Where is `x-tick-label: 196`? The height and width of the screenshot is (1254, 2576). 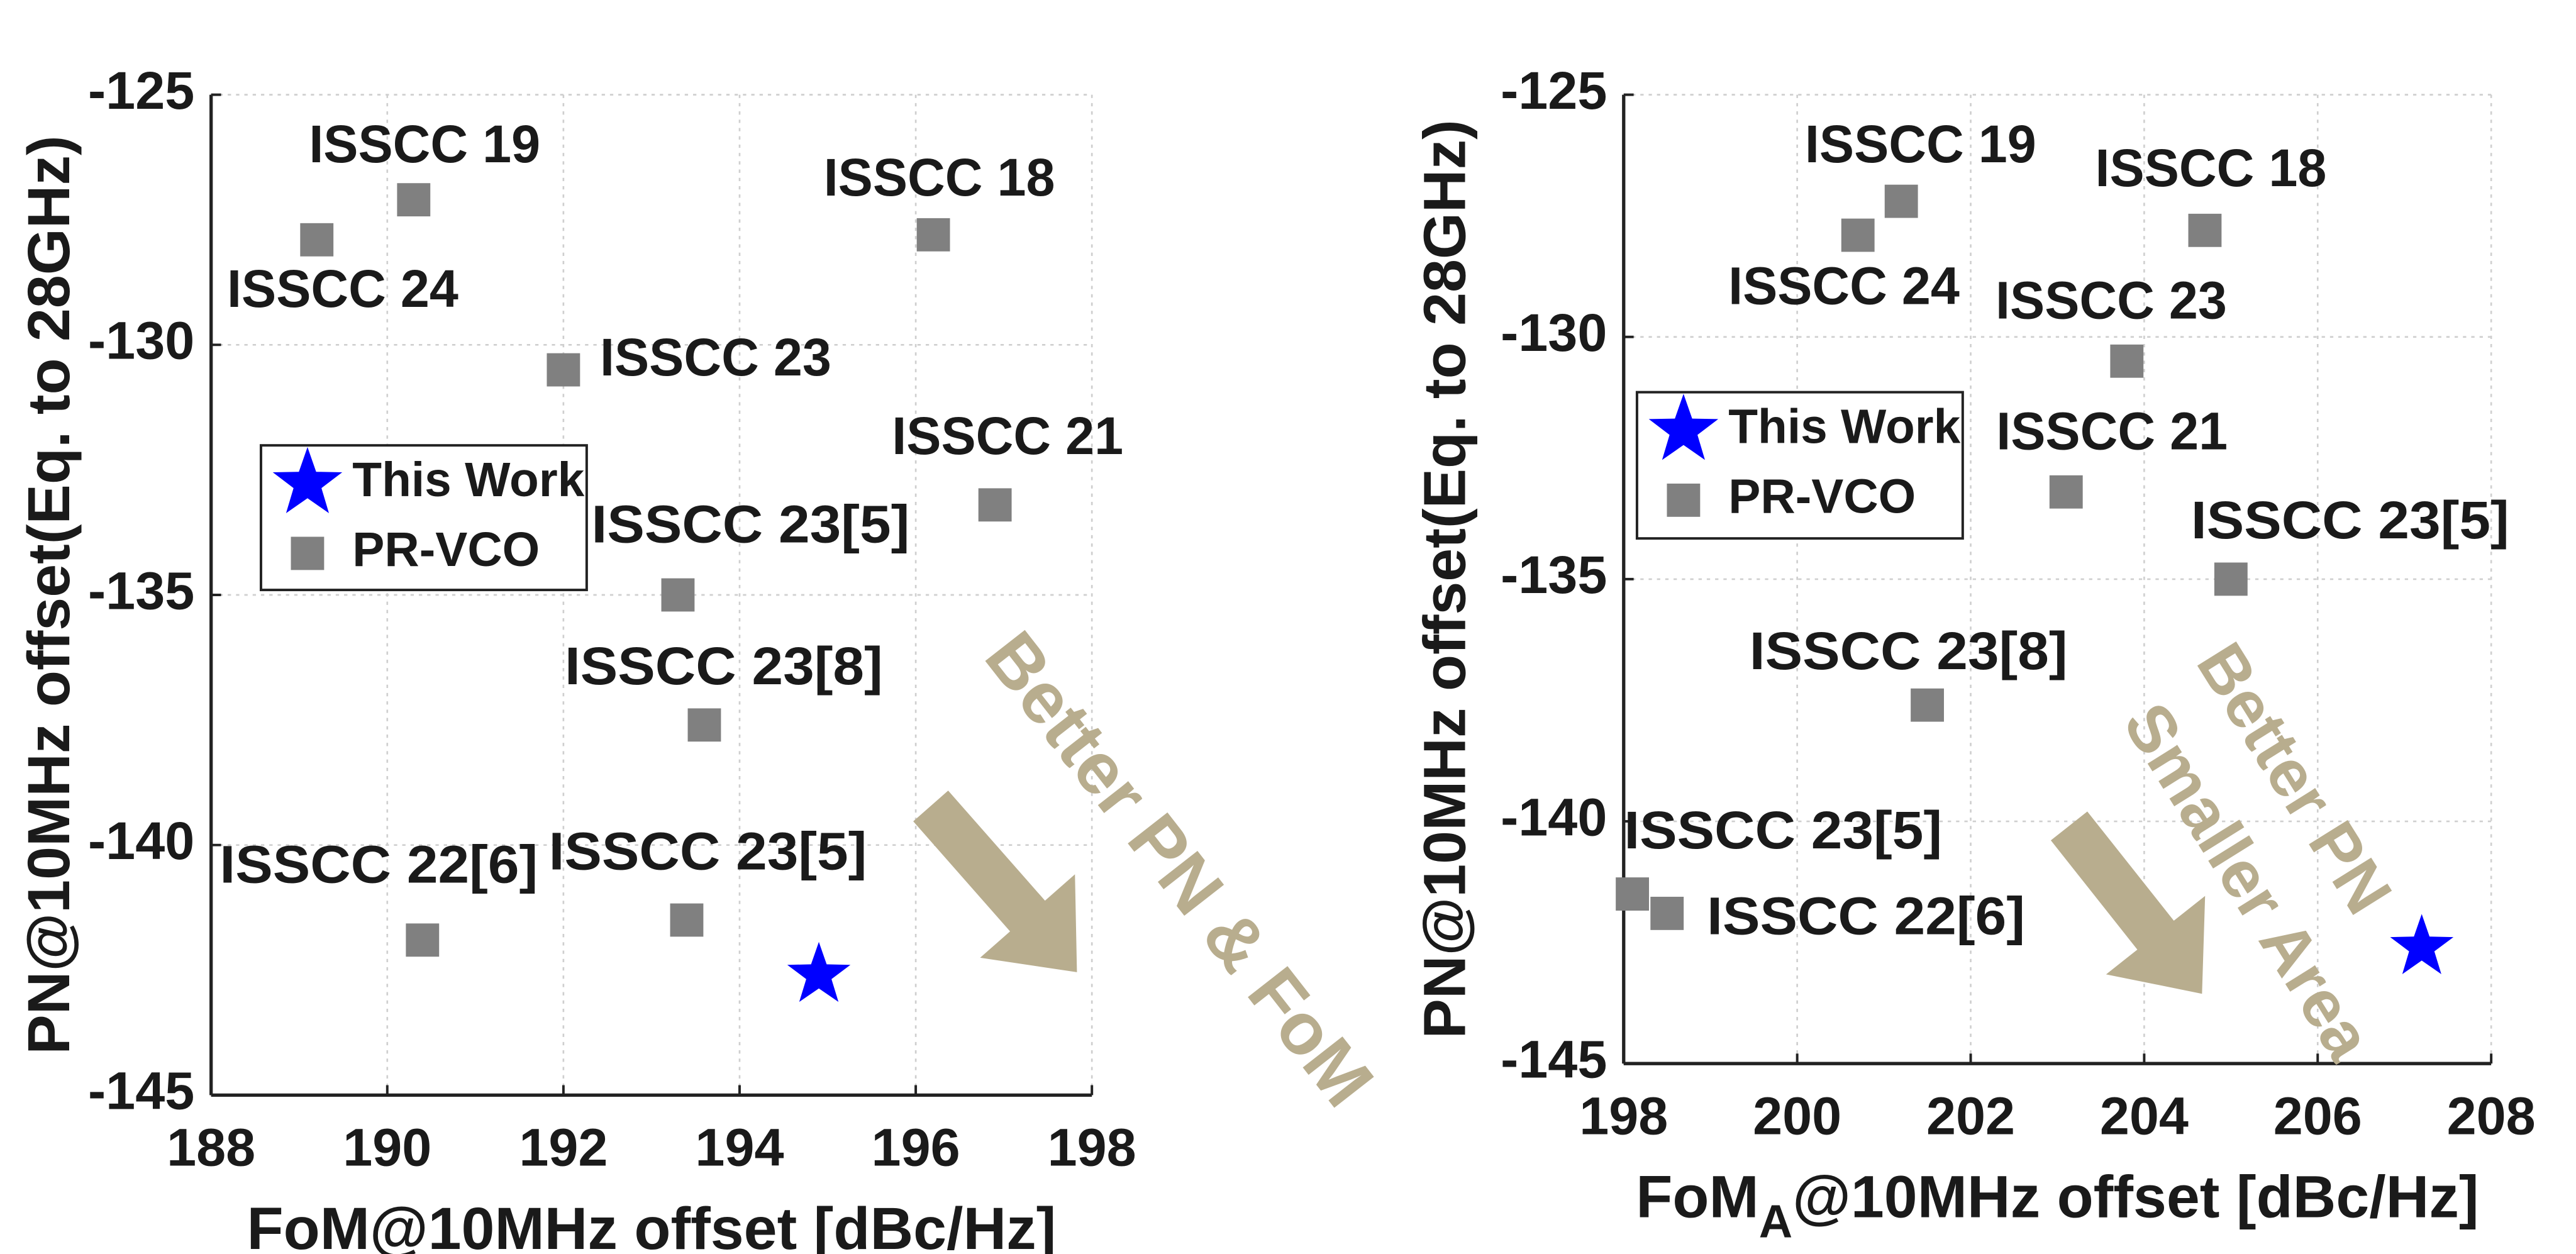
x-tick-label: 196 is located at coordinates (916, 1147).